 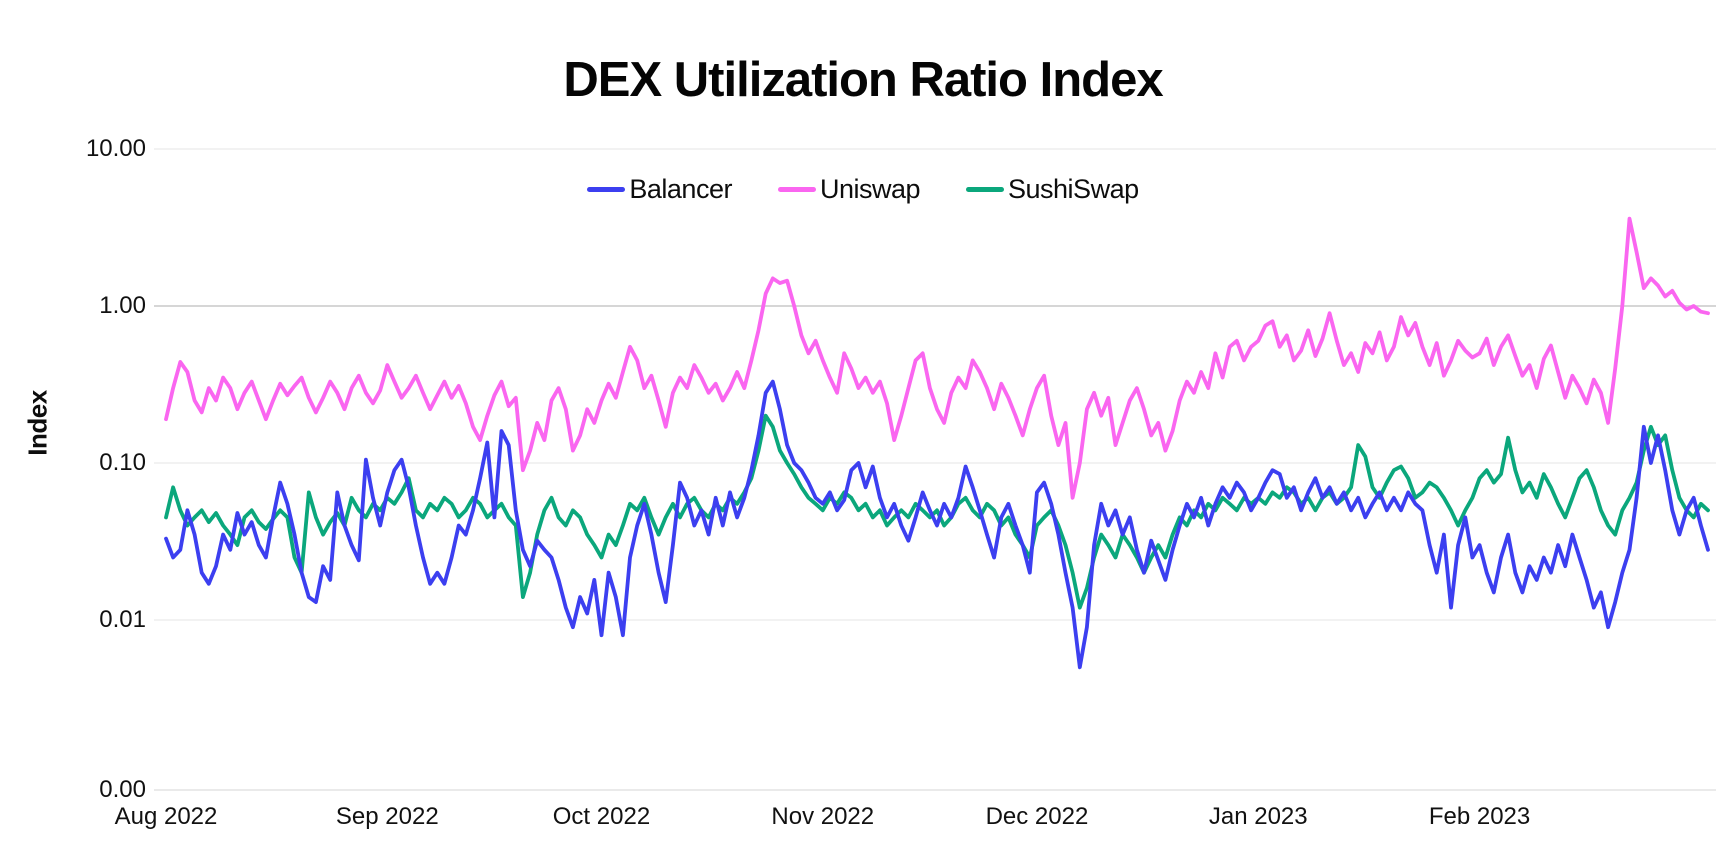 What do you see at coordinates (1037, 816) in the screenshot?
I see `x-tick-label-4: Dec 2022` at bounding box center [1037, 816].